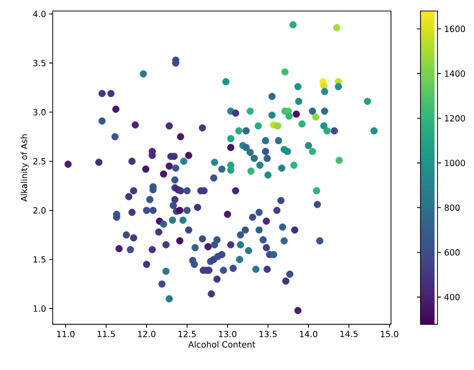 The image size is (474, 370). I want to click on x-tick-label: 12.5, so click(187, 334).